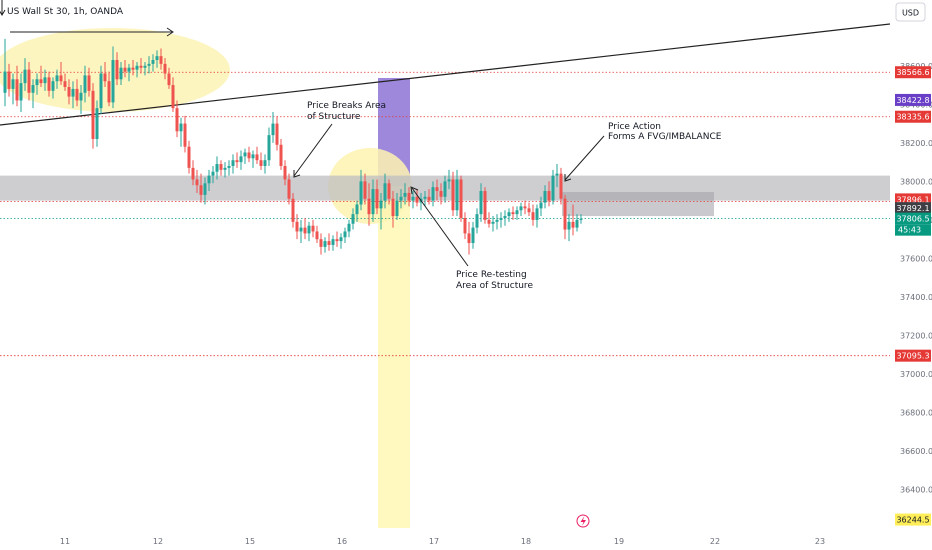 This screenshot has height=550, width=932. What do you see at coordinates (346, 106) in the screenshot?
I see `annotation-break-line1: Price Breaks Area` at bounding box center [346, 106].